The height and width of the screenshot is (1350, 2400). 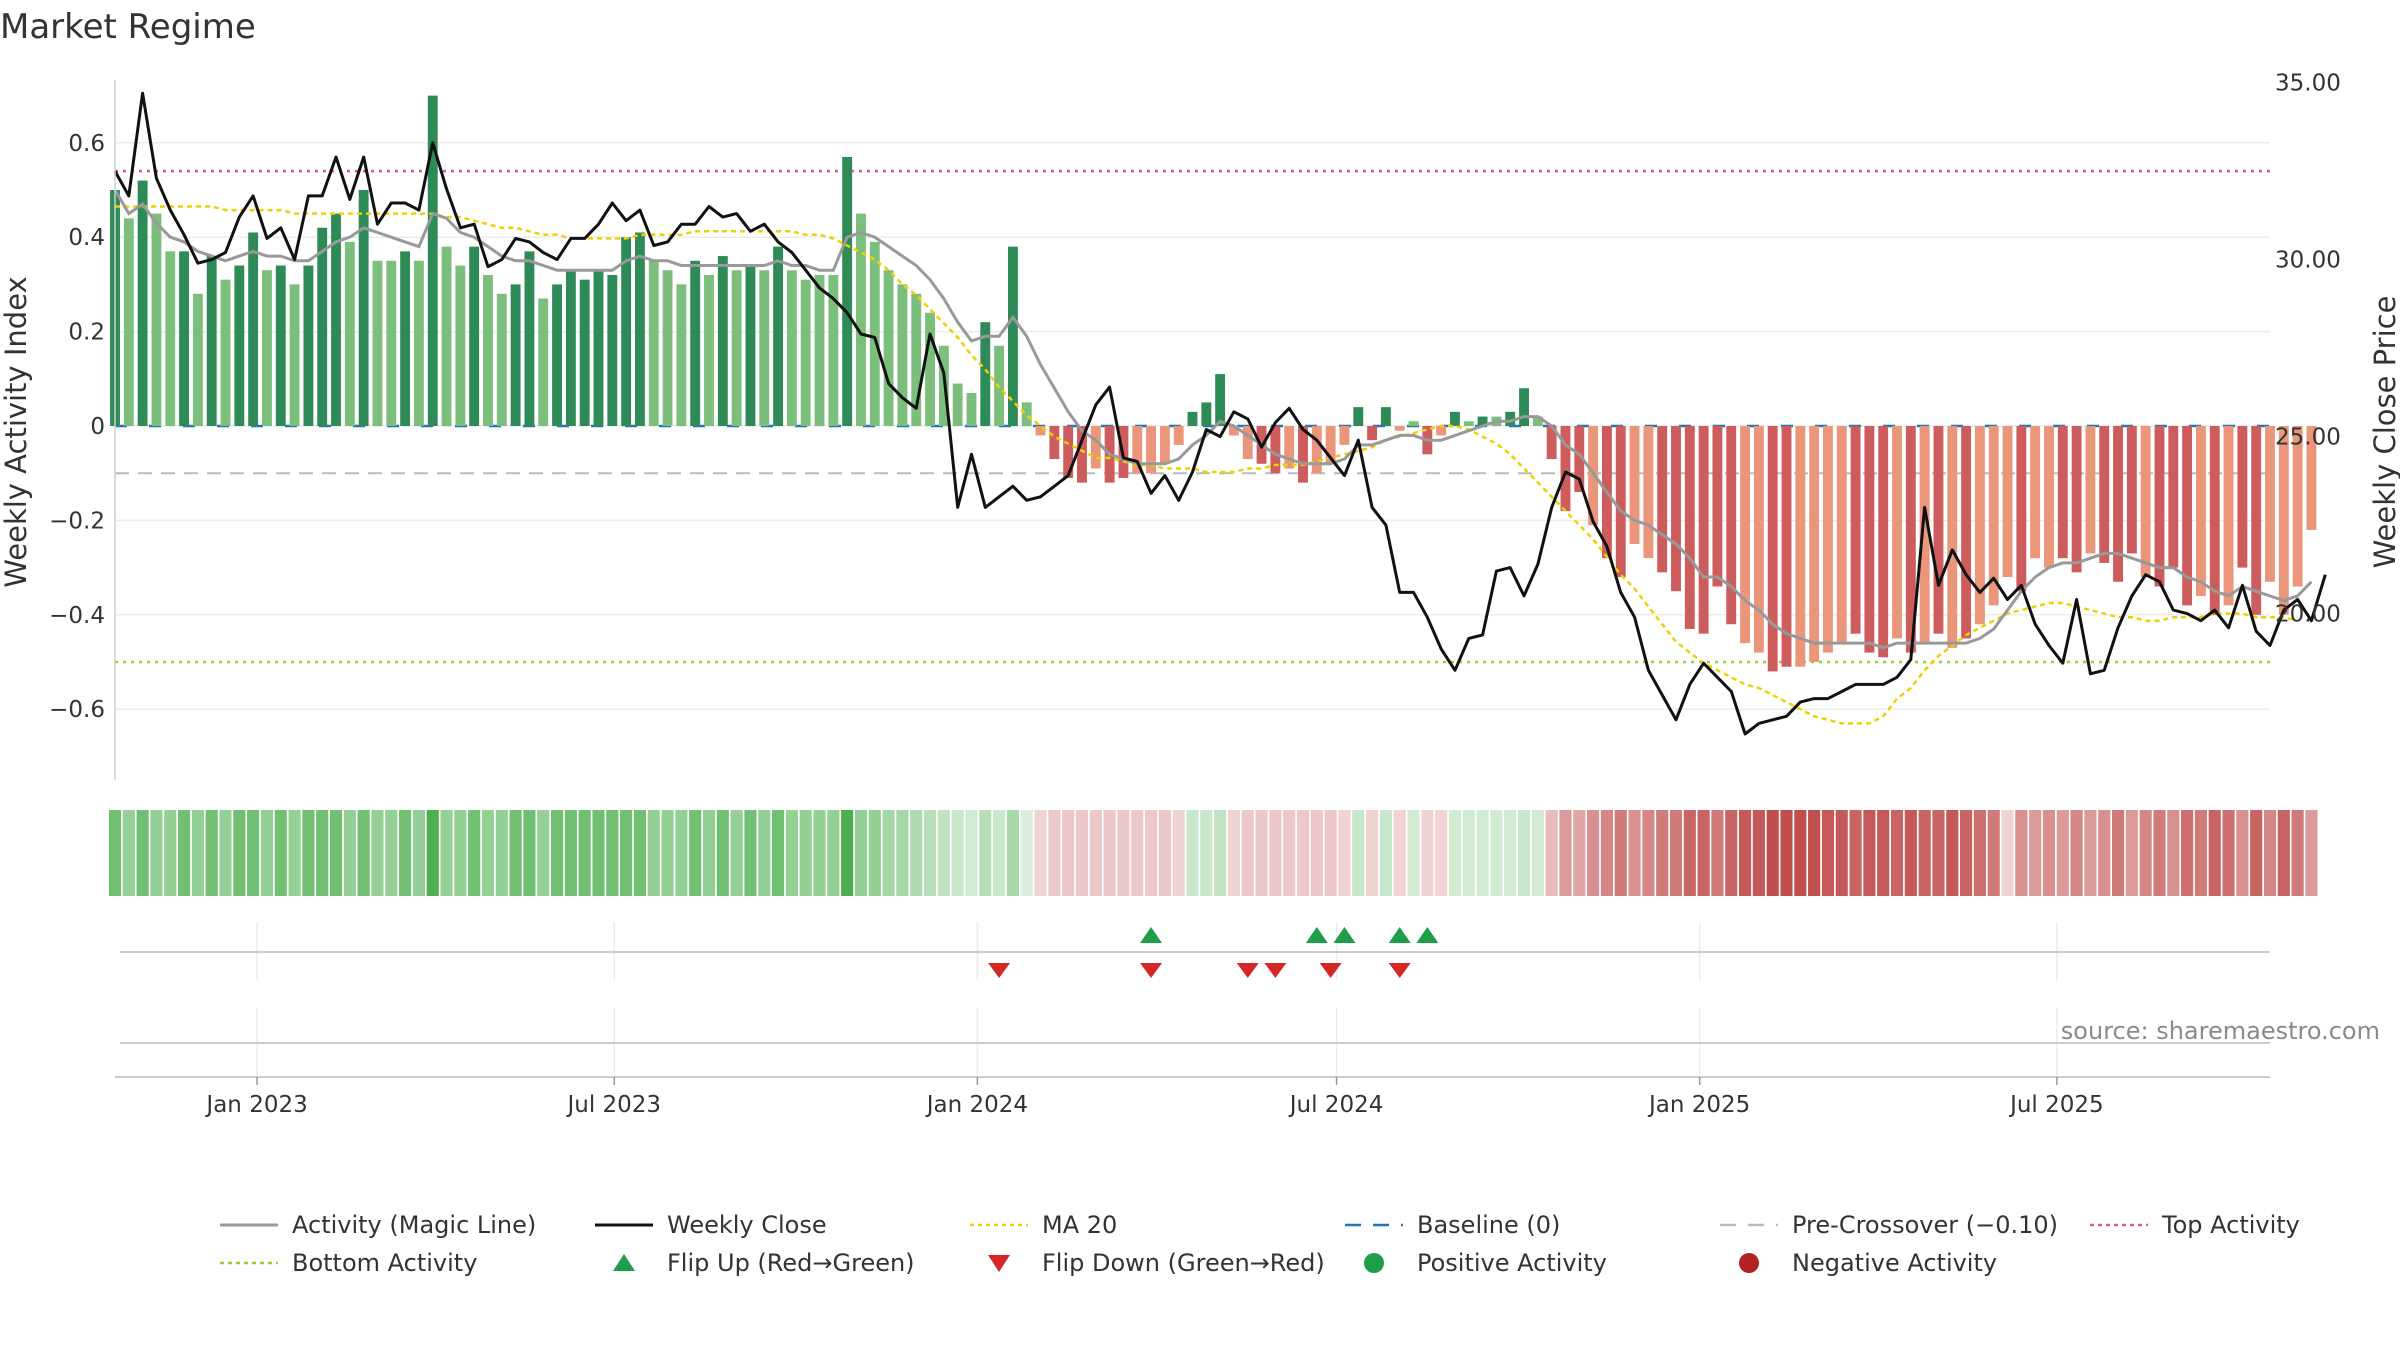 What do you see at coordinates (414, 1225) in the screenshot?
I see `legend-label: Activity (Magic Line)` at bounding box center [414, 1225].